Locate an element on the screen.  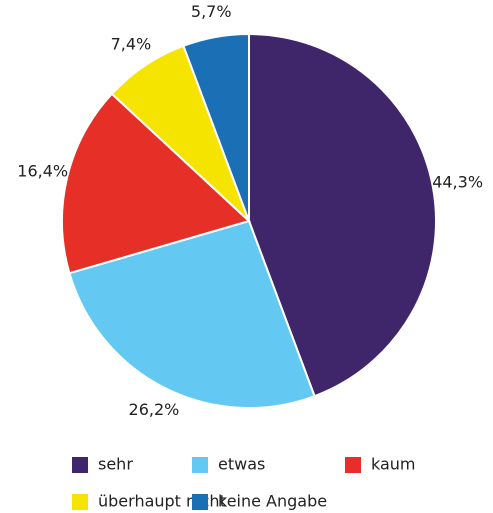
data-label: 16,4% is located at coordinates (42, 171).